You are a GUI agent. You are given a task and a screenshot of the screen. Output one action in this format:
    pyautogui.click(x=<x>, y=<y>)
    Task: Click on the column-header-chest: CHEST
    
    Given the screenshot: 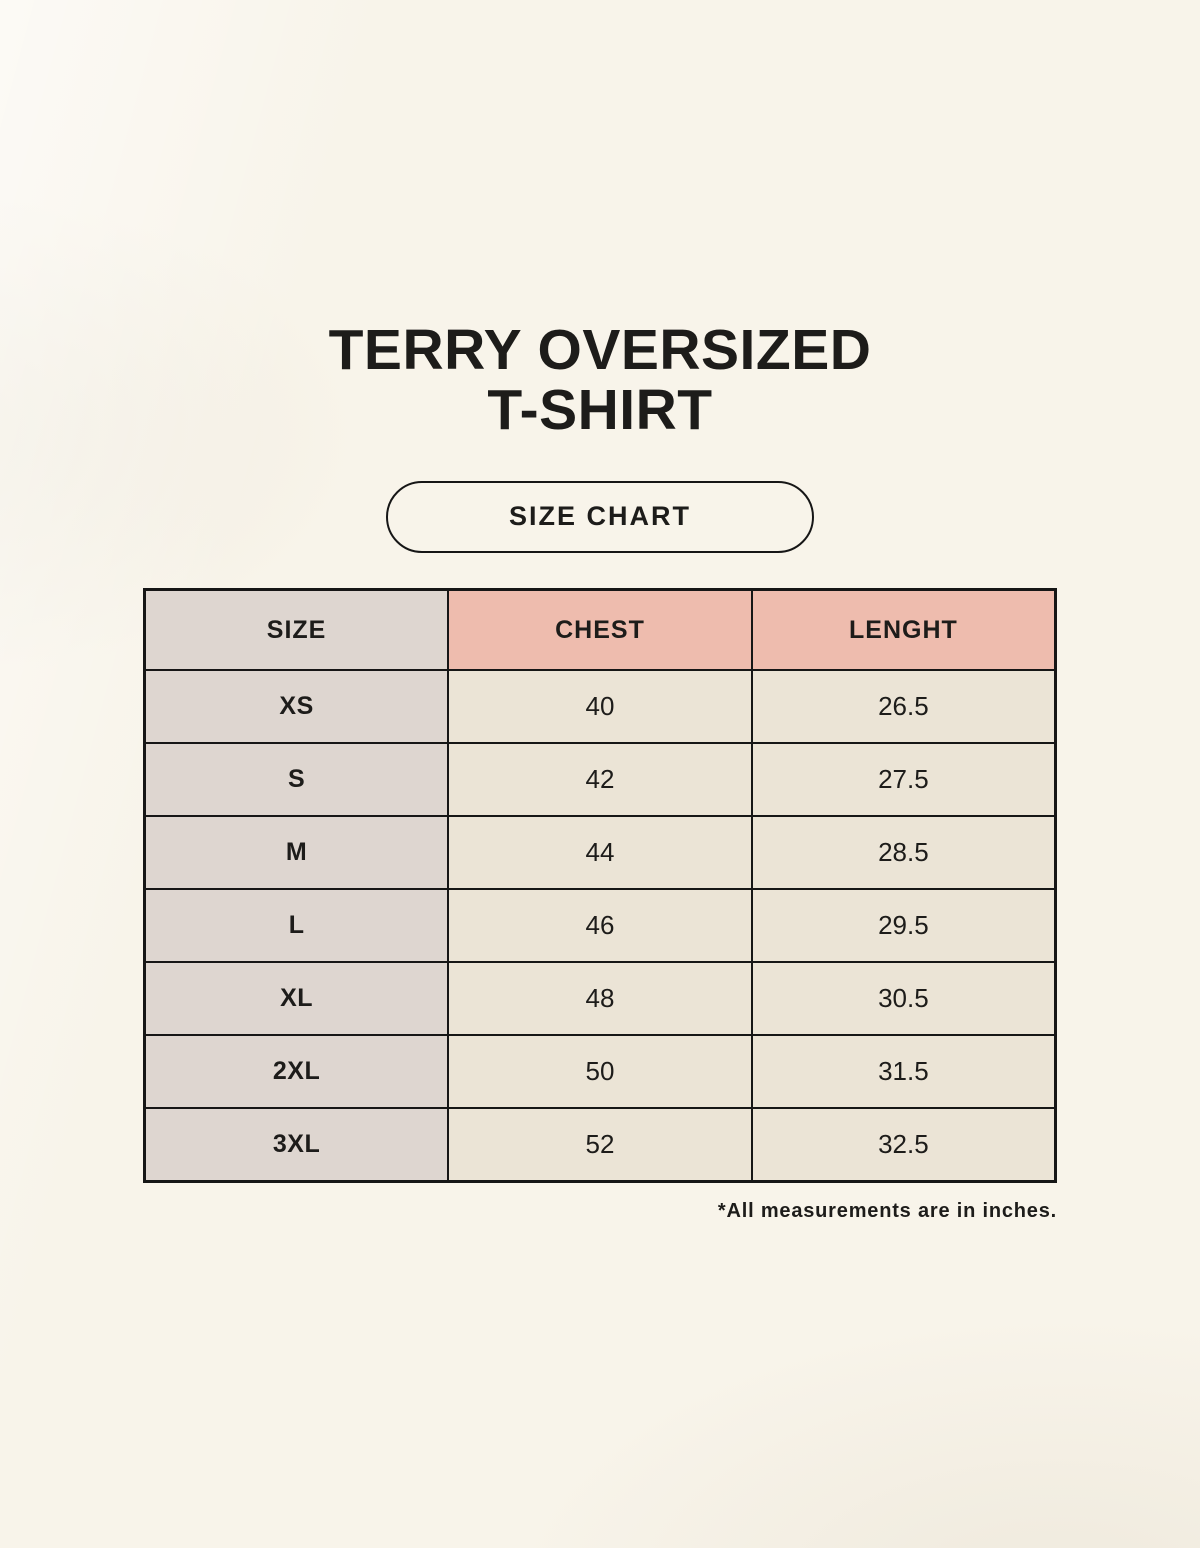 What is the action you would take?
    pyautogui.click(x=600, y=630)
    